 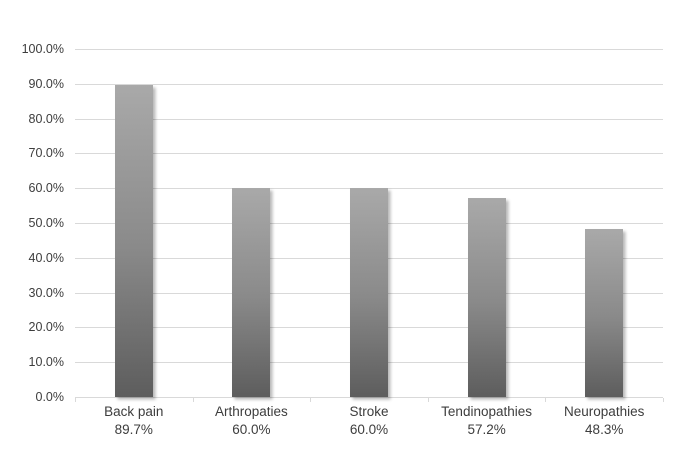 What do you see at coordinates (369, 411) in the screenshot?
I see `category-name: Stroke` at bounding box center [369, 411].